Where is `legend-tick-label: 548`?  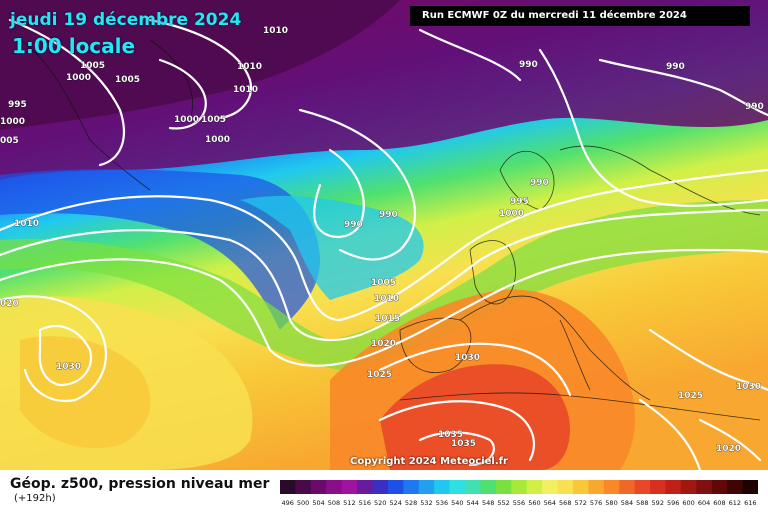 legend-tick-label: 548 is located at coordinates (488, 503).